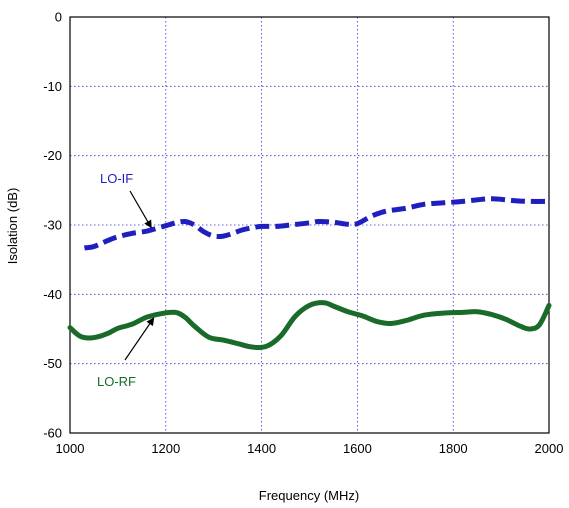 The image size is (569, 508). Describe the element at coordinates (309, 495) in the screenshot. I see `x-axis-title: Frequency (MHz)` at that location.